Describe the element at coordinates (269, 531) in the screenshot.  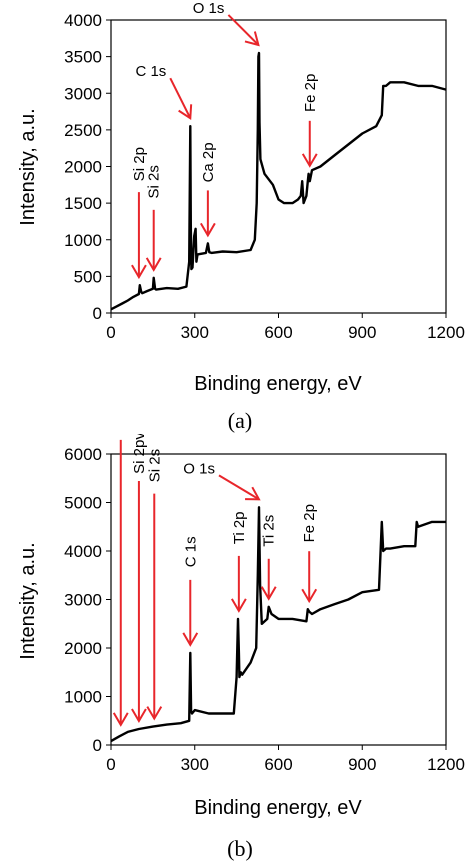
I see `peak-label: Ti 2s` at that location.